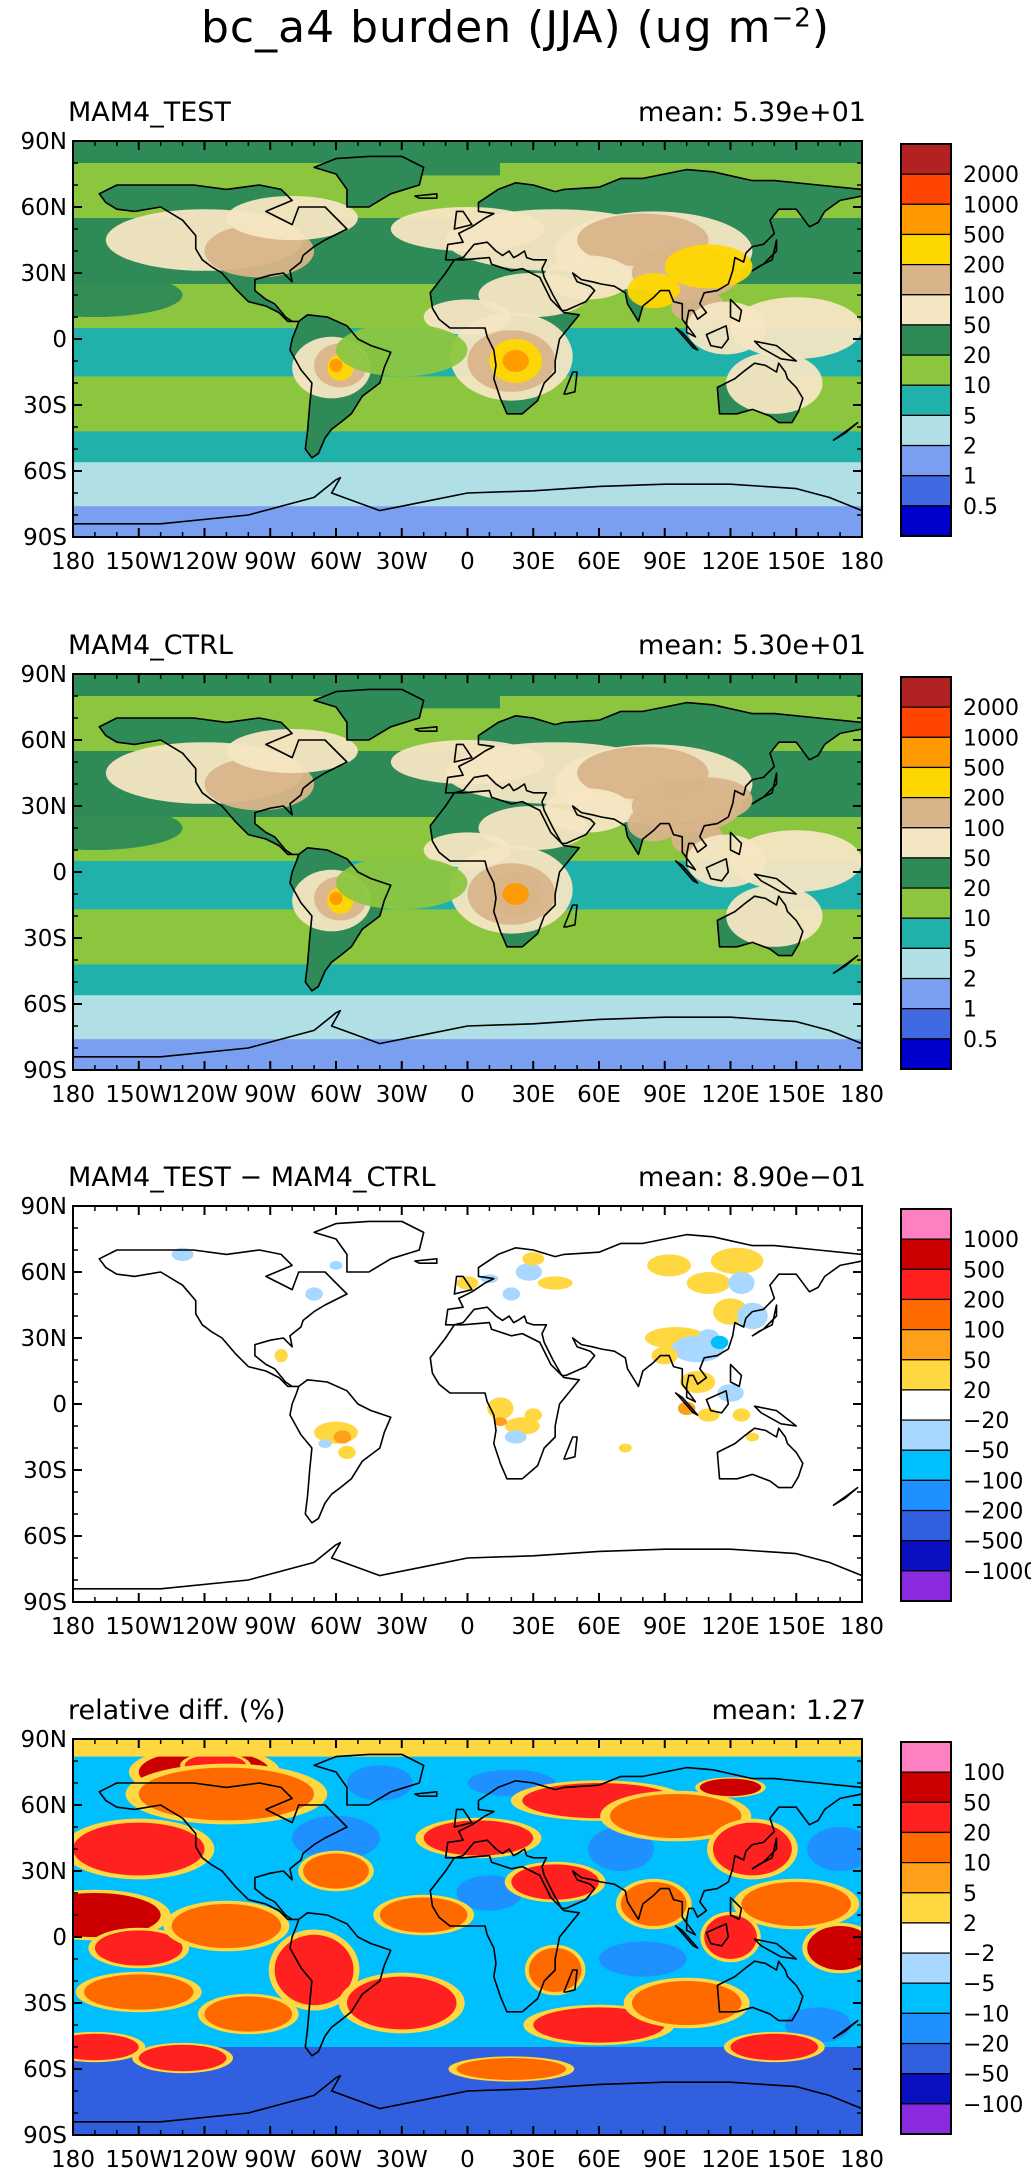 Image resolution: width=1031 pixels, height=2175 pixels. Describe the element at coordinates (820, 27) in the screenshot. I see `figure-title-close: )` at that location.